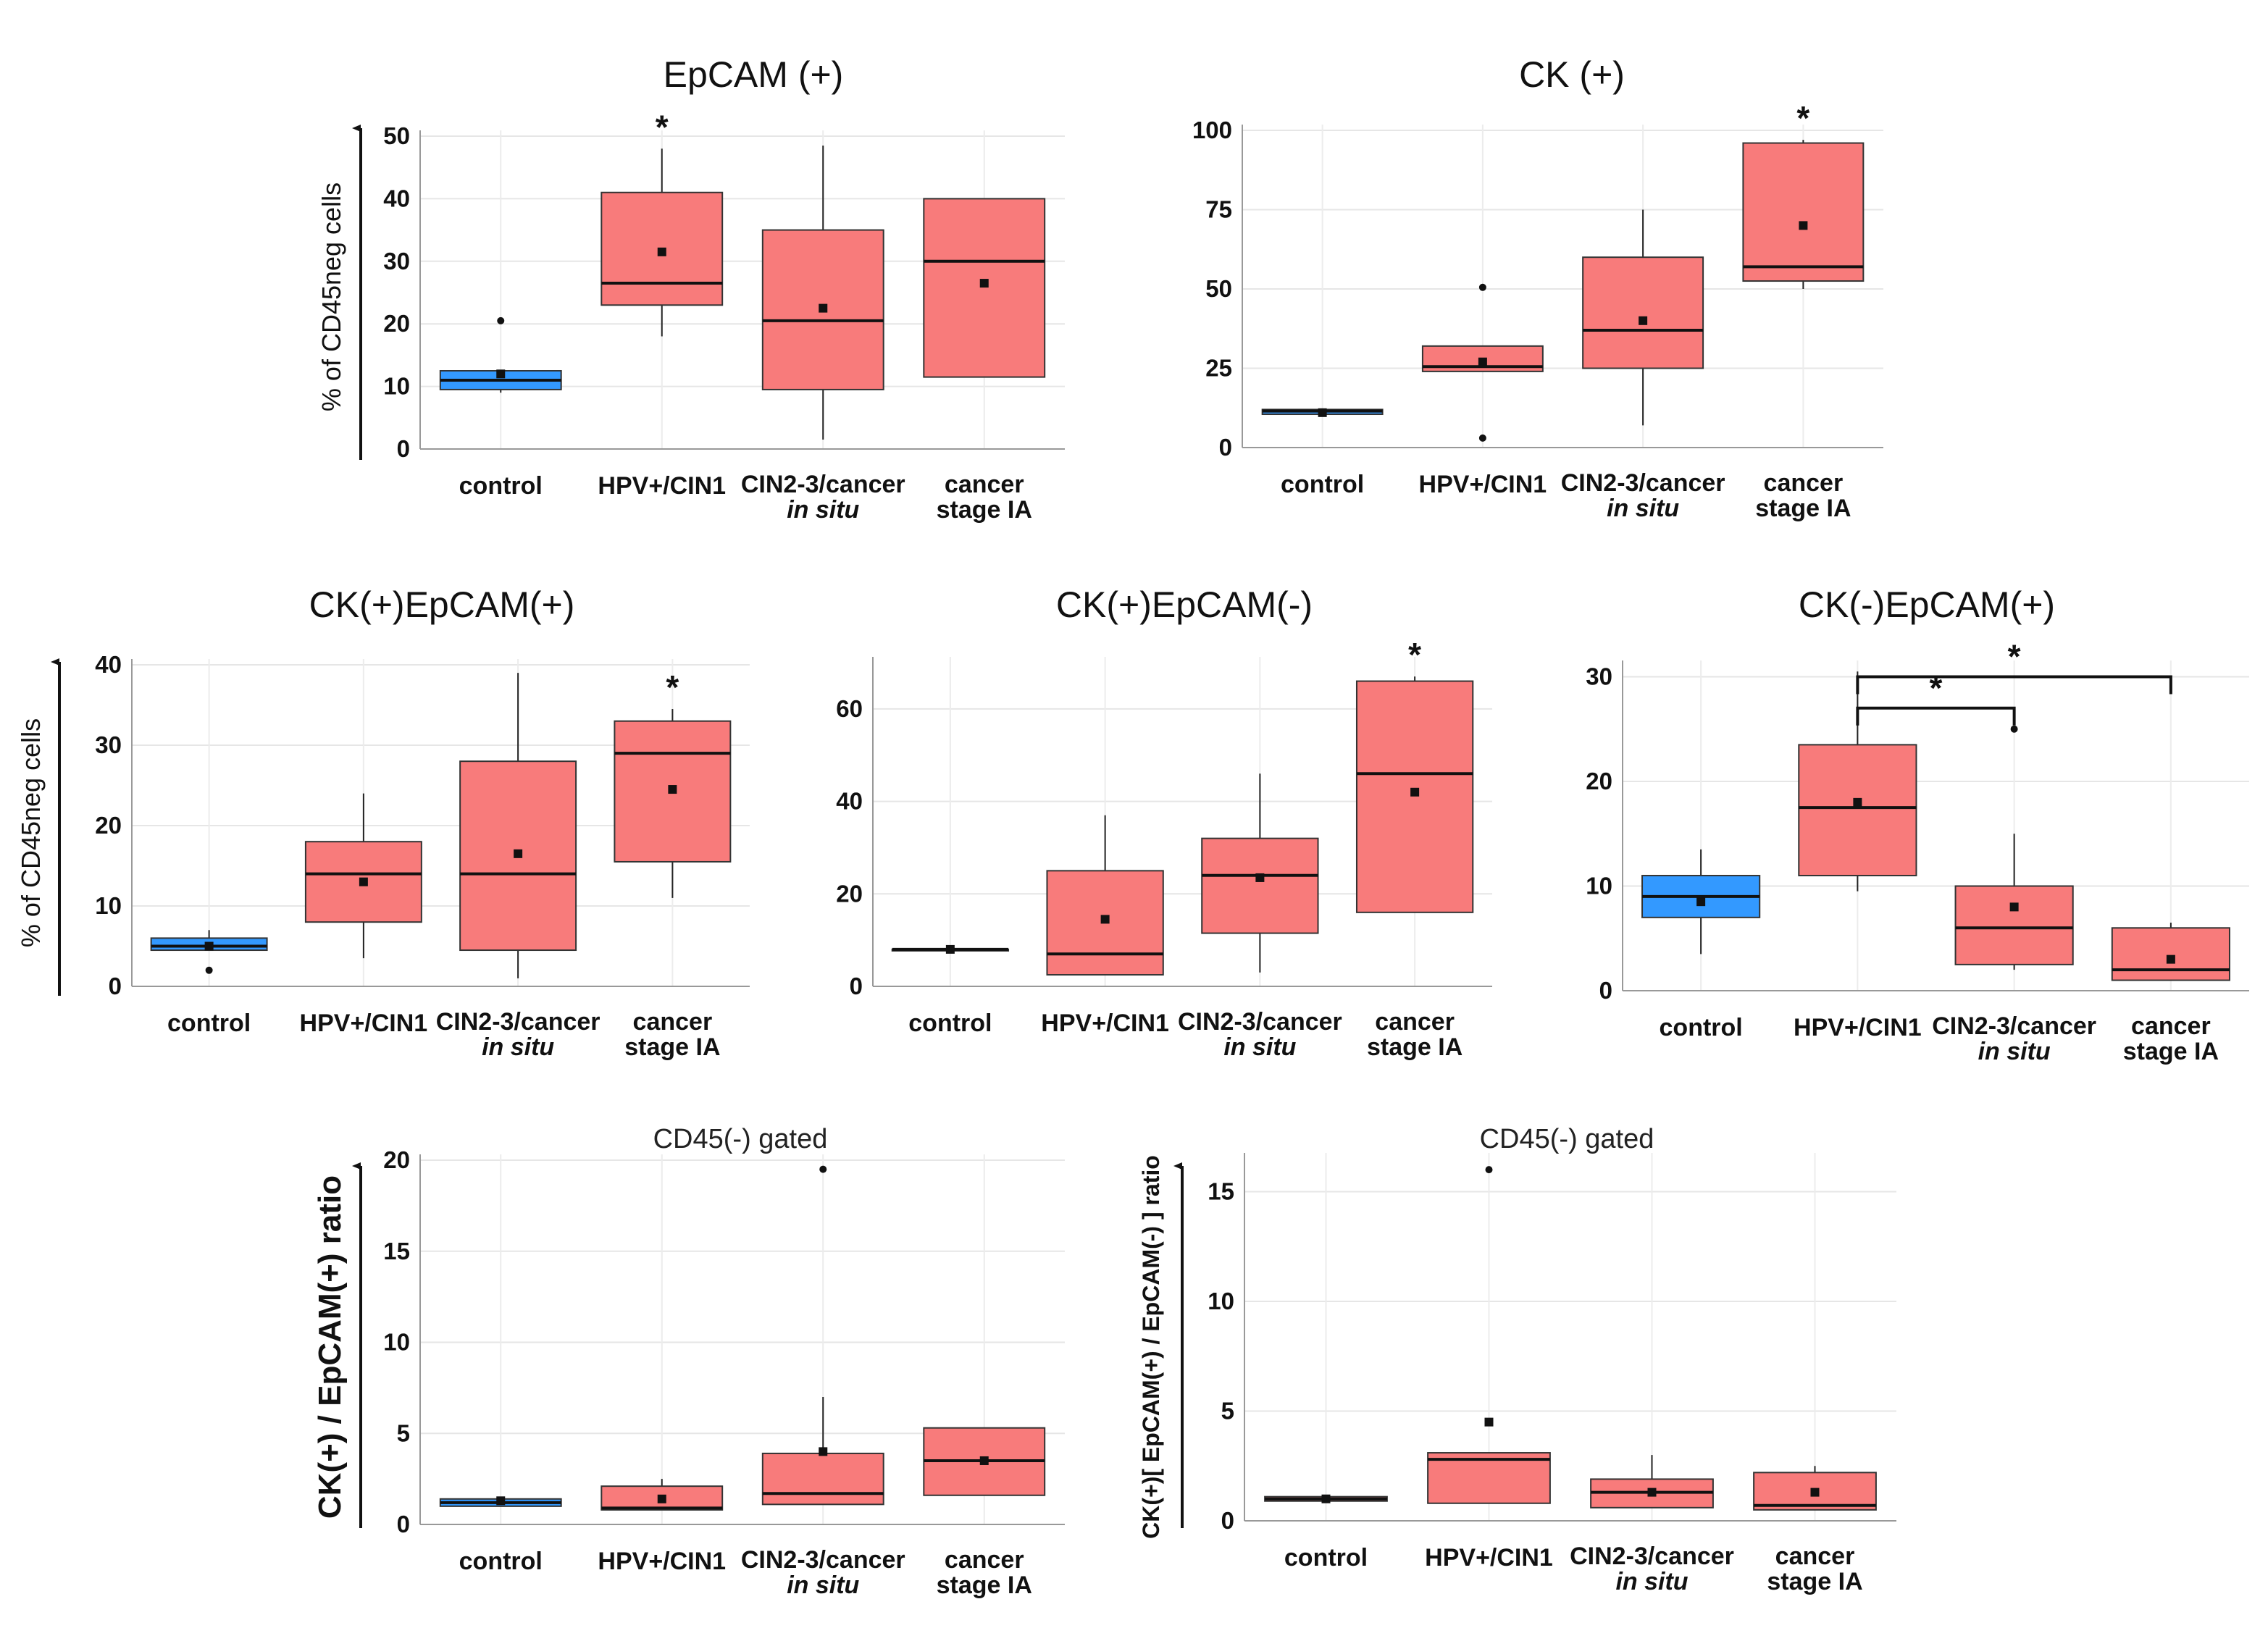 This screenshot has height=1628, width=2268. What do you see at coordinates (1212, 130) in the screenshot?
I see `y-tick-label: 100` at bounding box center [1212, 130].